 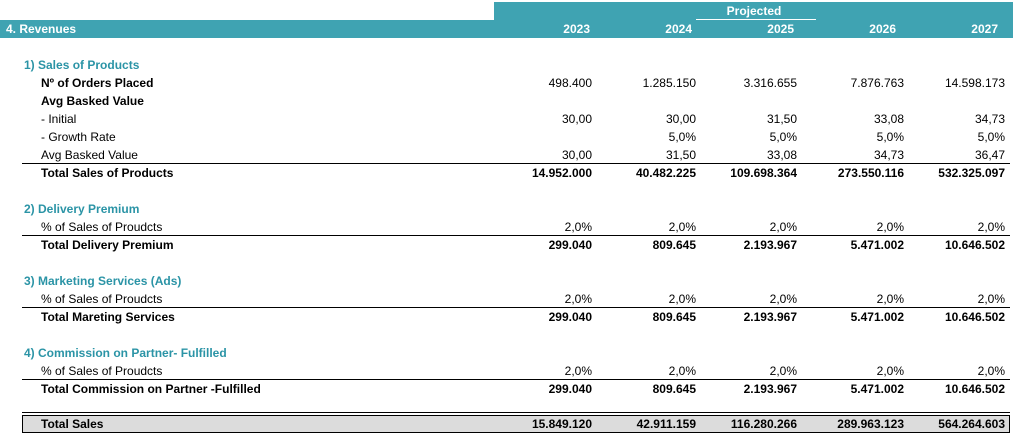 What do you see at coordinates (516, 412) in the screenshot?
I see `grand-total-top-rule` at bounding box center [516, 412].